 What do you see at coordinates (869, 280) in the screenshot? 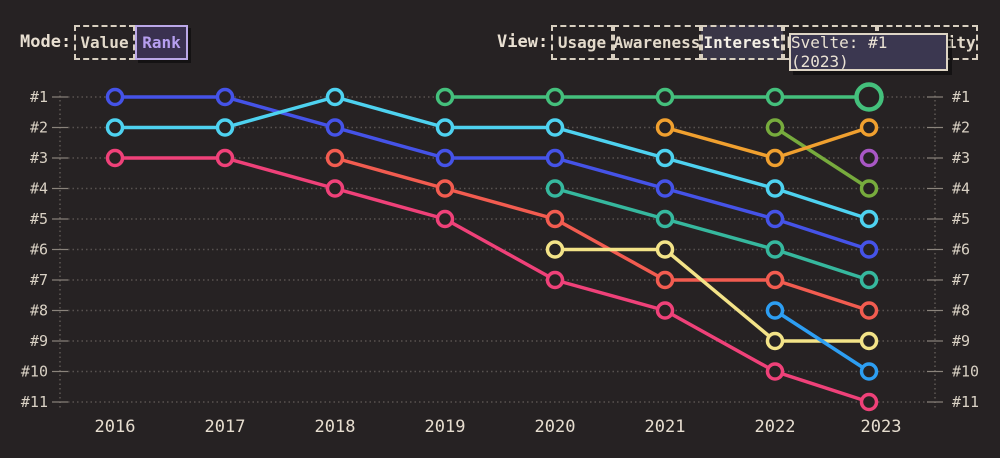
I see `data-point-teal-2023` at bounding box center [869, 280].